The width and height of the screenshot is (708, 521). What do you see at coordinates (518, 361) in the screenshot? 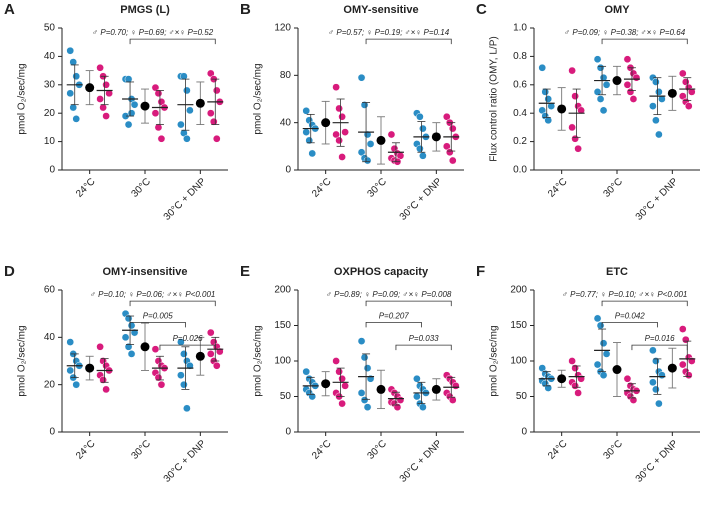
I see `y-tick-label: 100` at bounding box center [518, 361].